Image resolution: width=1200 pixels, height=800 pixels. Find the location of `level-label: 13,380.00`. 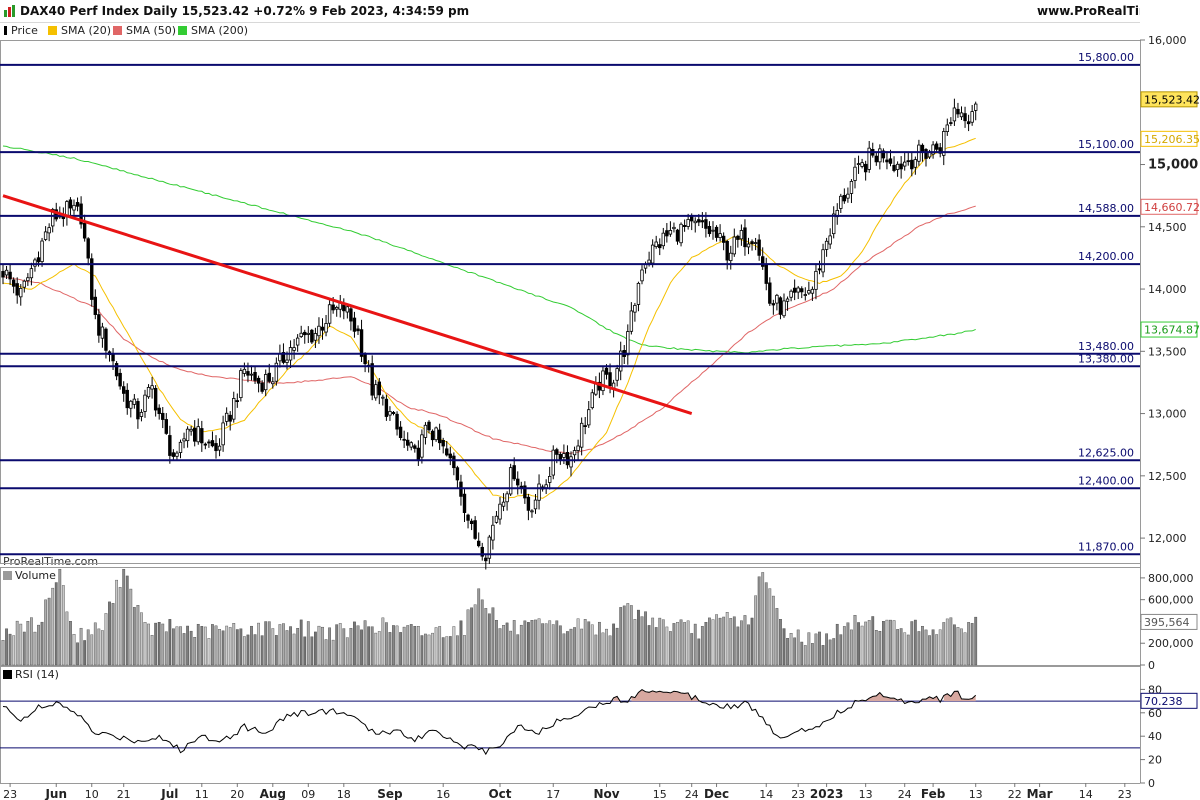

level-label: 13,380.00 is located at coordinates (1106, 358).